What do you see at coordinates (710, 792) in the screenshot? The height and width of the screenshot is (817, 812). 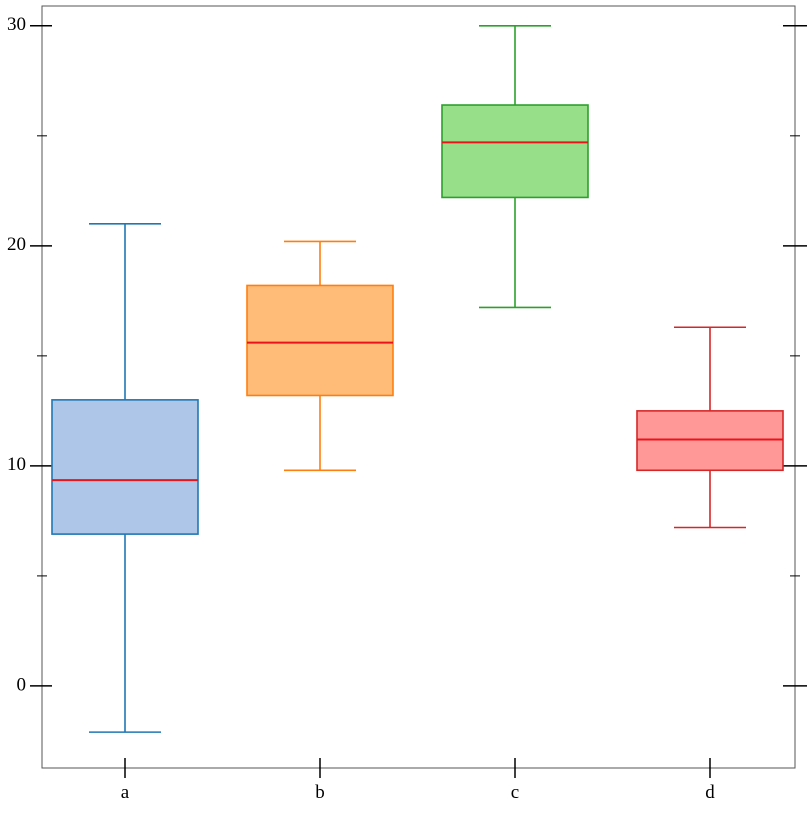 I see `x-tick-label: d` at bounding box center [710, 792].